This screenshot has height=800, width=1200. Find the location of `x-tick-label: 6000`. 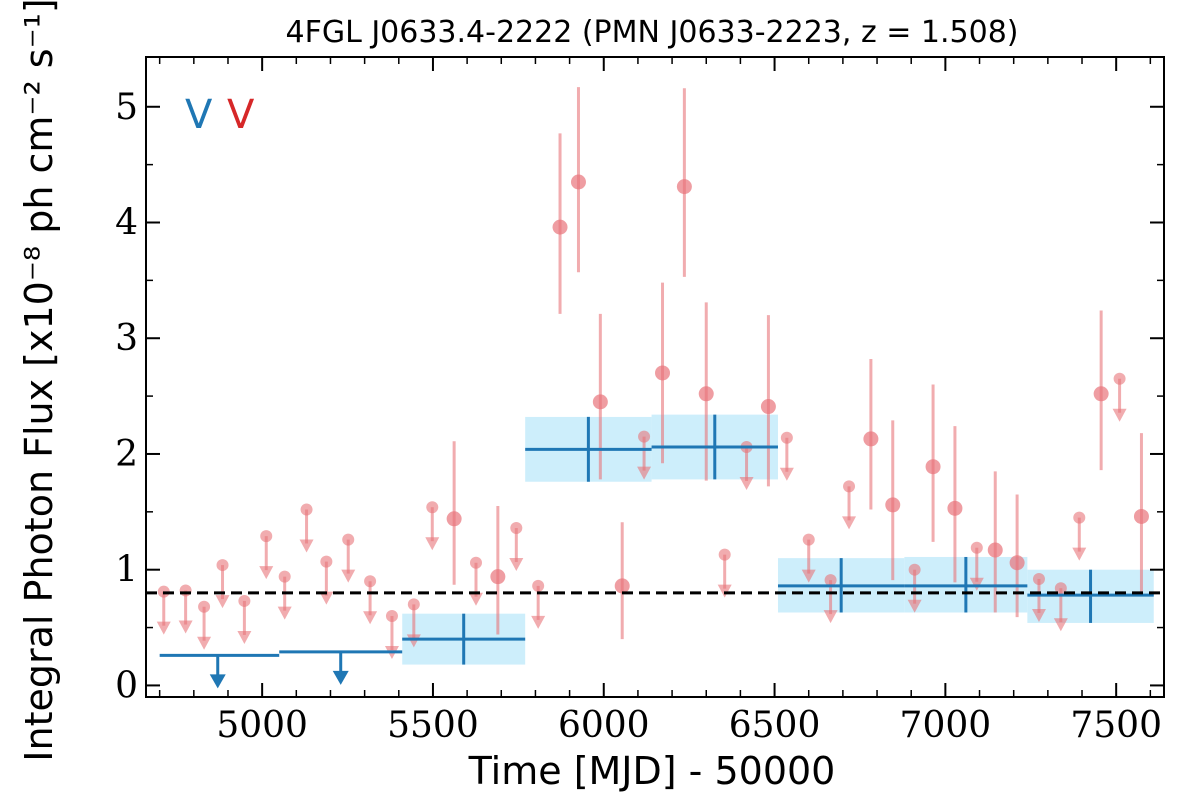

x-tick-label: 6000 is located at coordinates (604, 725).